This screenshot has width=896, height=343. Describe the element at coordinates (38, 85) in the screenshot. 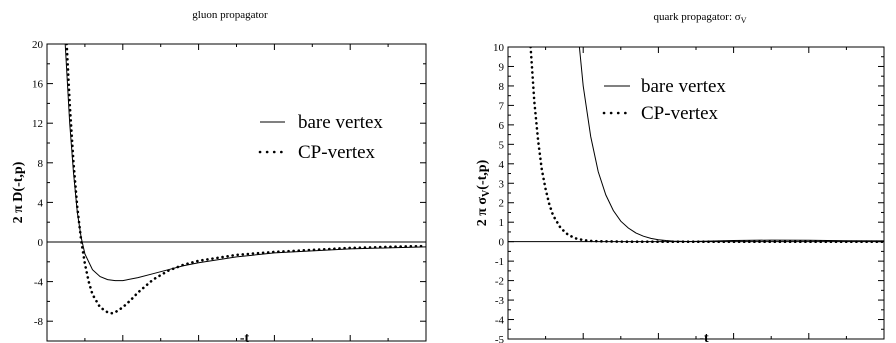

I see `y-tick-label: 16` at that location.